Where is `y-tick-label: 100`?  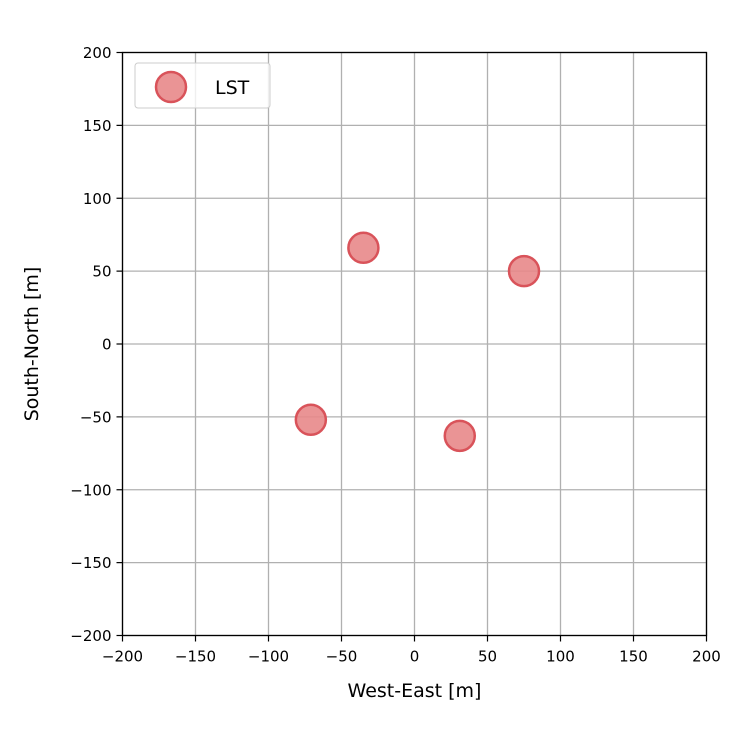 y-tick-label: 100 is located at coordinates (97, 199).